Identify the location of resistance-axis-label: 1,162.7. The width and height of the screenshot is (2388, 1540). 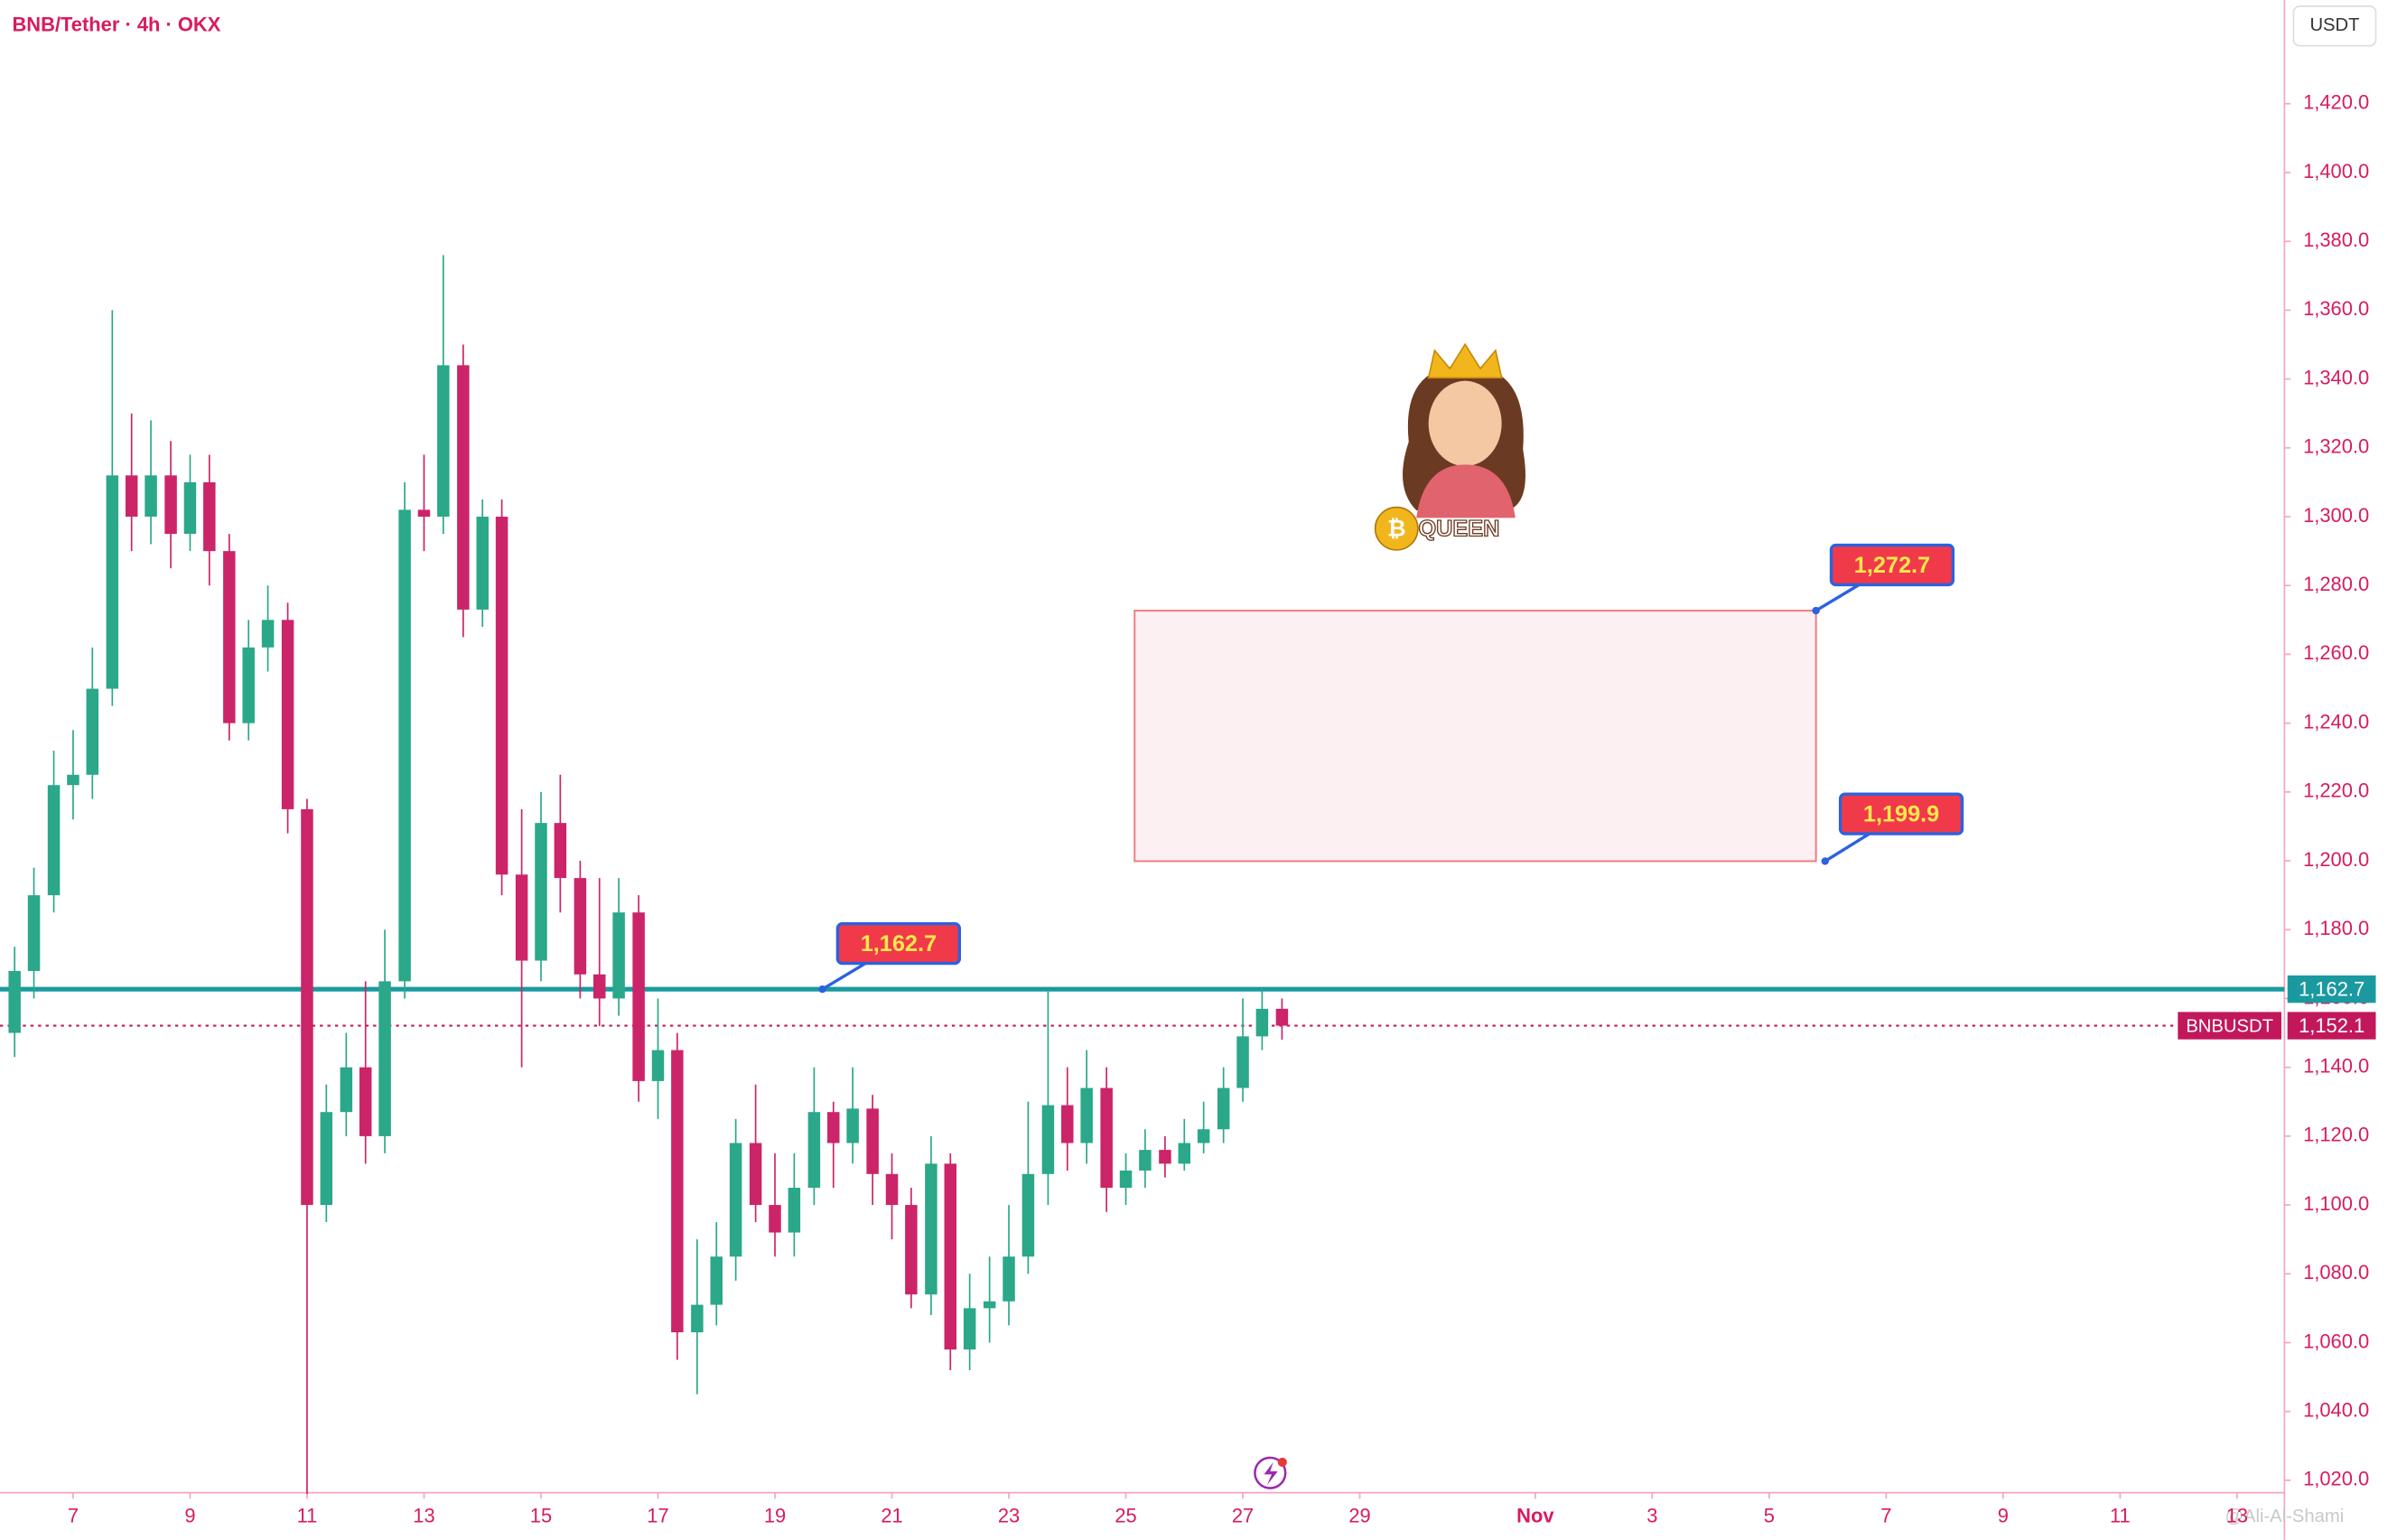
(2332, 989).